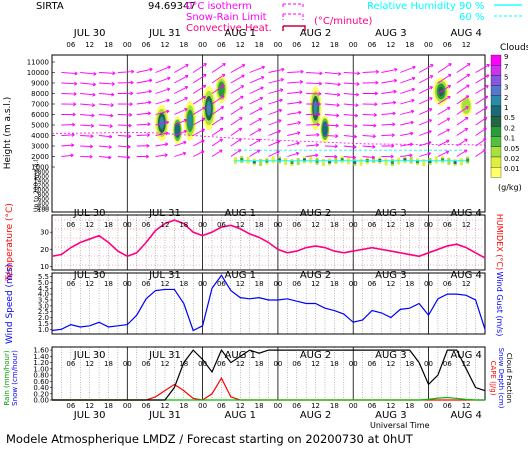 This screenshot has height=450, width=528. I want to click on mid-day-label: AUG 2, so click(315, 213).